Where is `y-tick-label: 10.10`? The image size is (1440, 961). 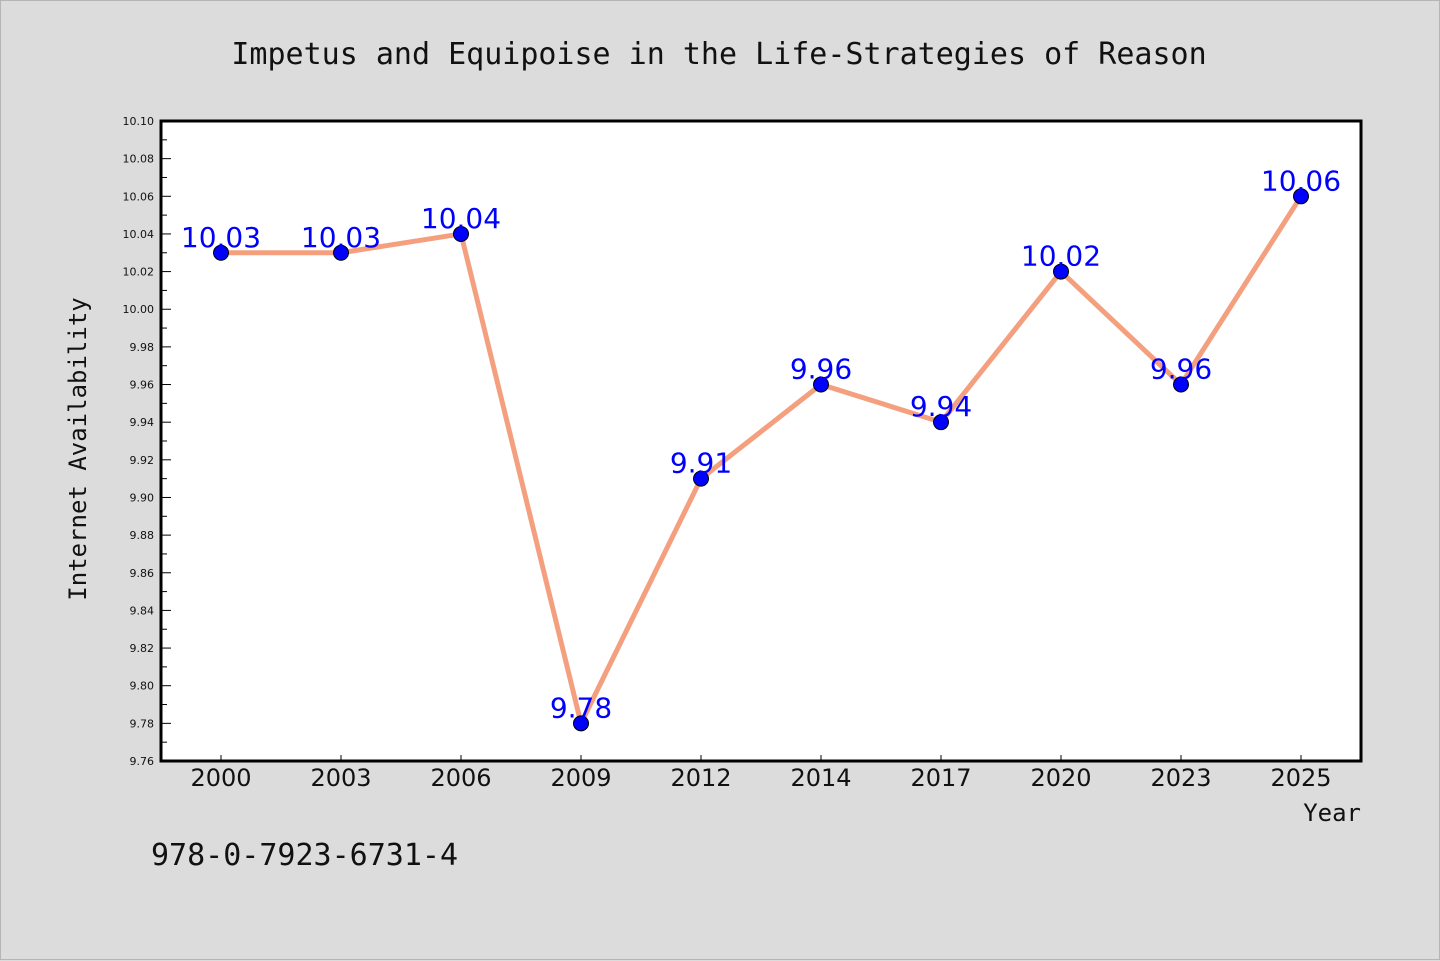 y-tick-label: 10.10 is located at coordinates (139, 121).